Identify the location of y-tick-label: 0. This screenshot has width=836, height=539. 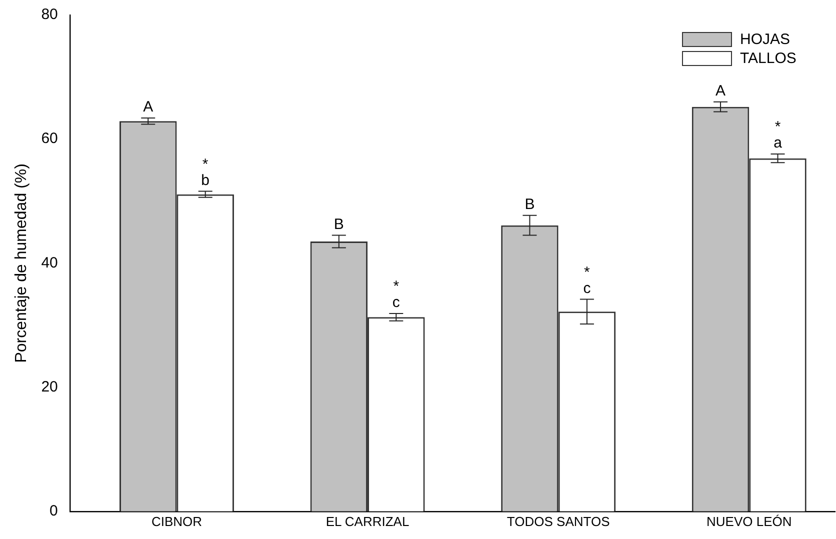
(54, 511).